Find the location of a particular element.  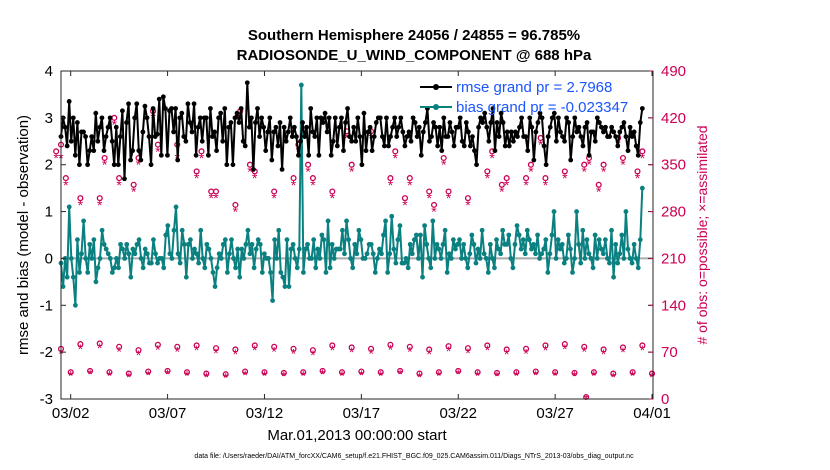

y-tick-label: -1 is located at coordinates (46, 305).